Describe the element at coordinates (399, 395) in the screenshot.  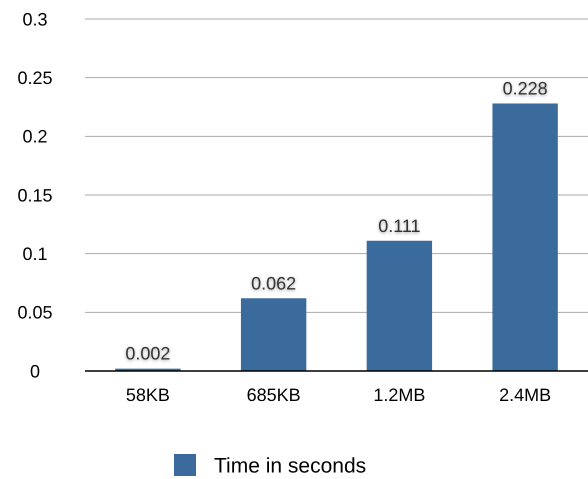
I see `x-tick-label: 1.2MB` at that location.